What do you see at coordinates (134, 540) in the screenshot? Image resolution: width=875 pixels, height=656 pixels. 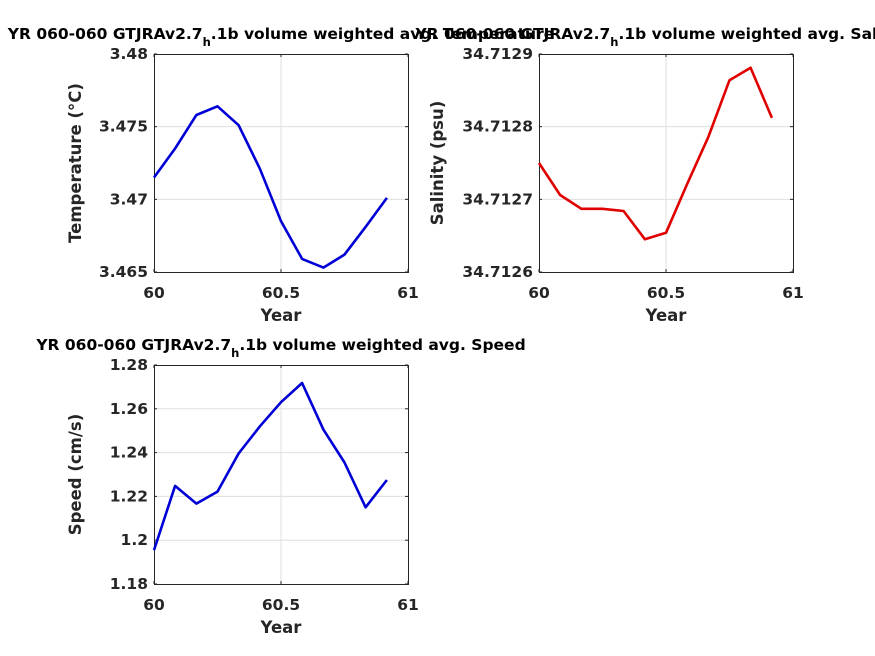 I see `y-tick-label: 1.2` at bounding box center [134, 540].